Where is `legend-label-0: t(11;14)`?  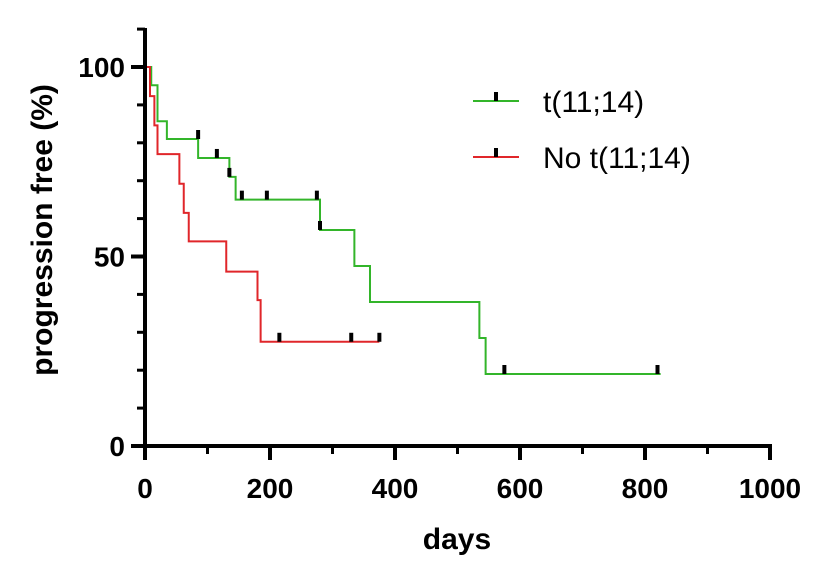
legend-label-0: t(11;14) is located at coordinates (593, 102).